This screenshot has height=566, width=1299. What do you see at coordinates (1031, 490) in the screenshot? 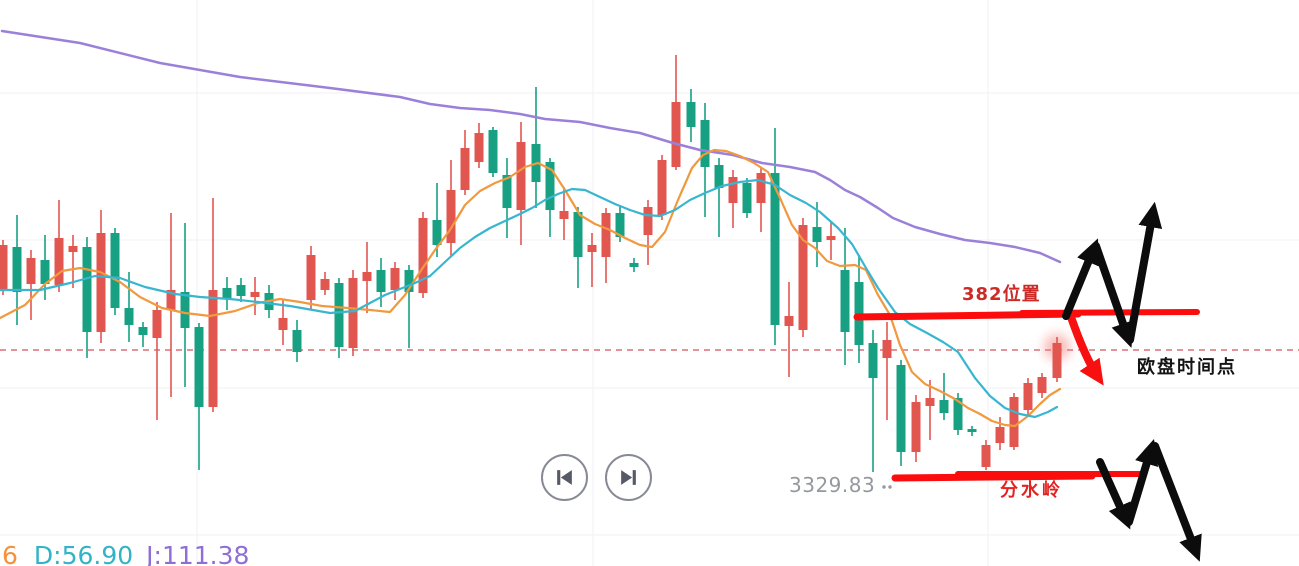
I see `watershed-label: 分水岭` at bounding box center [1031, 490].